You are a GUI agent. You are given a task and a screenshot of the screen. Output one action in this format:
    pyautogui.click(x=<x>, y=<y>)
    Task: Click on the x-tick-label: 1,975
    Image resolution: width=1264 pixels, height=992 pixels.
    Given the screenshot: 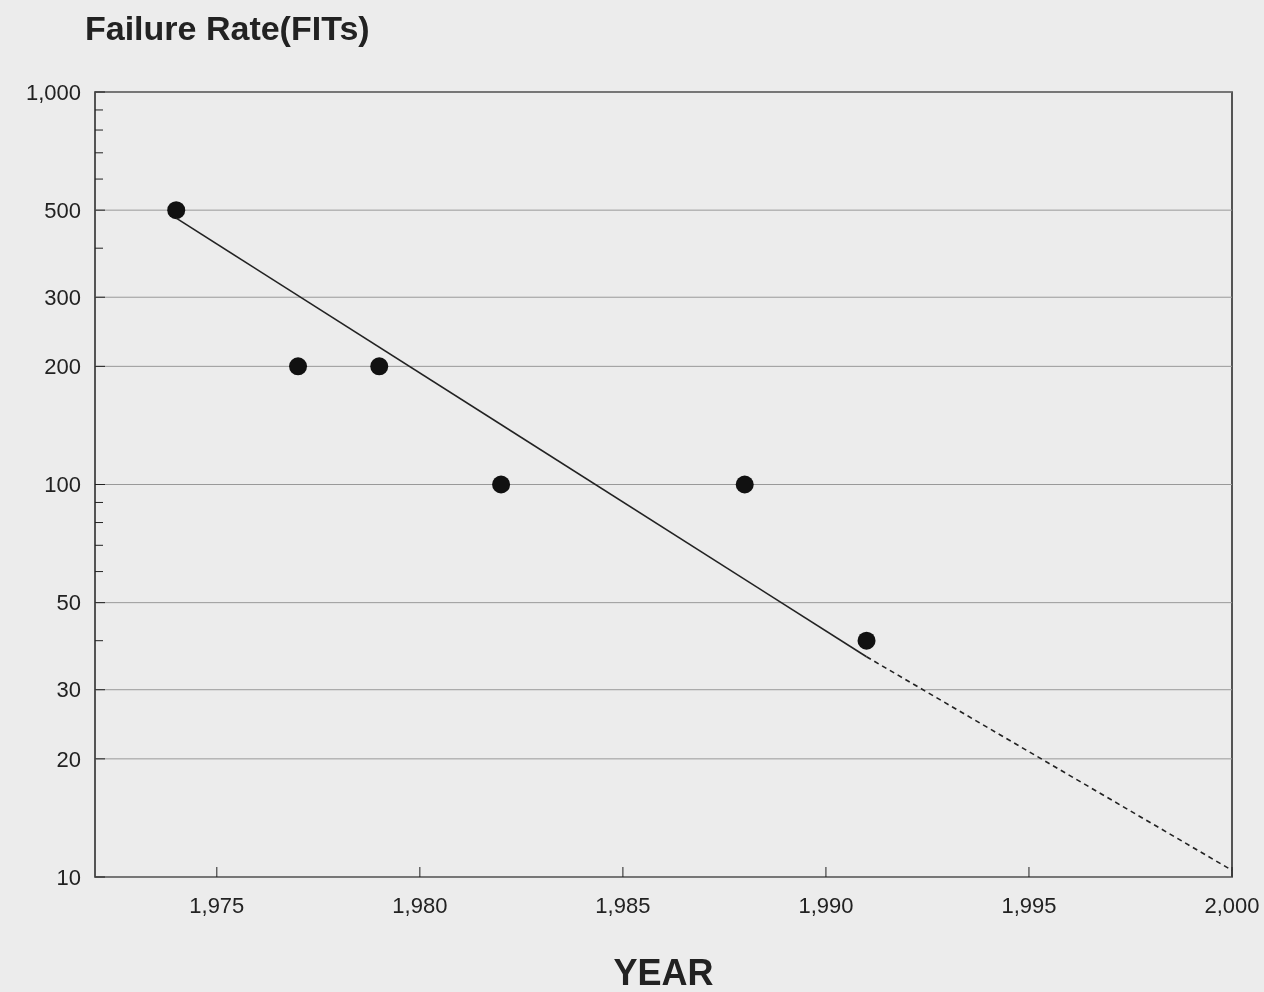 What is the action you would take?
    pyautogui.click(x=217, y=905)
    